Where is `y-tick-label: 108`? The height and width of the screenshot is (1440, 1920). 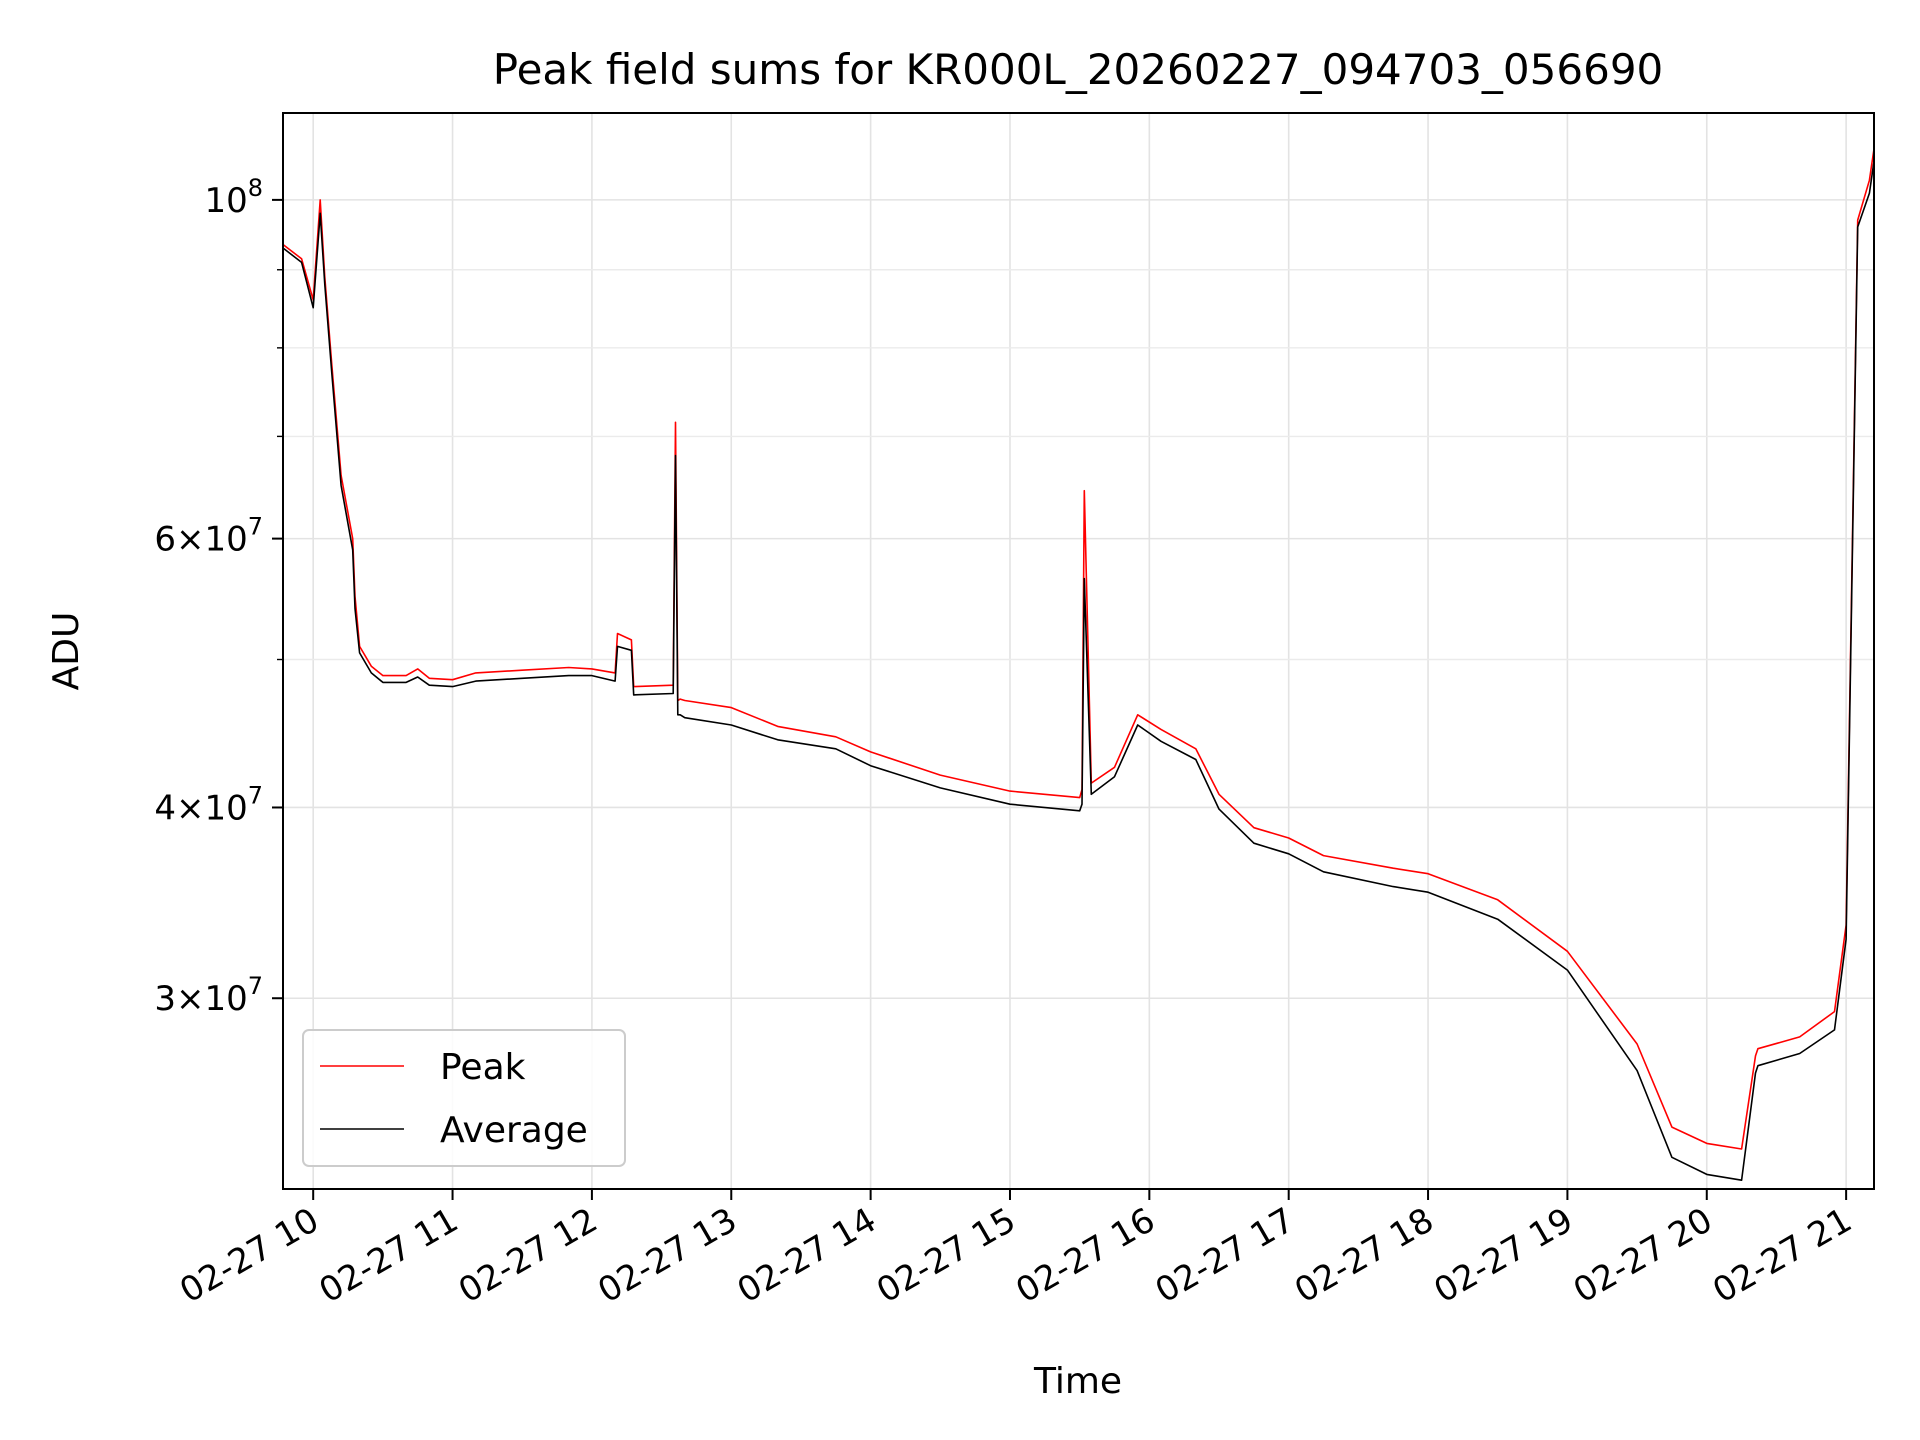
y-tick-label: 108 is located at coordinates (233, 197).